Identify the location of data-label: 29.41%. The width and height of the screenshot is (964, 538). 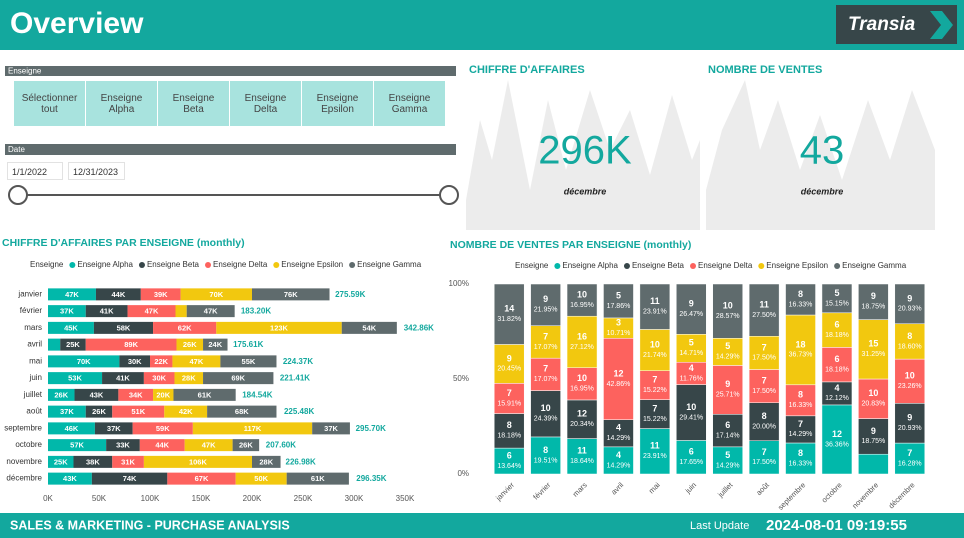
(691, 417).